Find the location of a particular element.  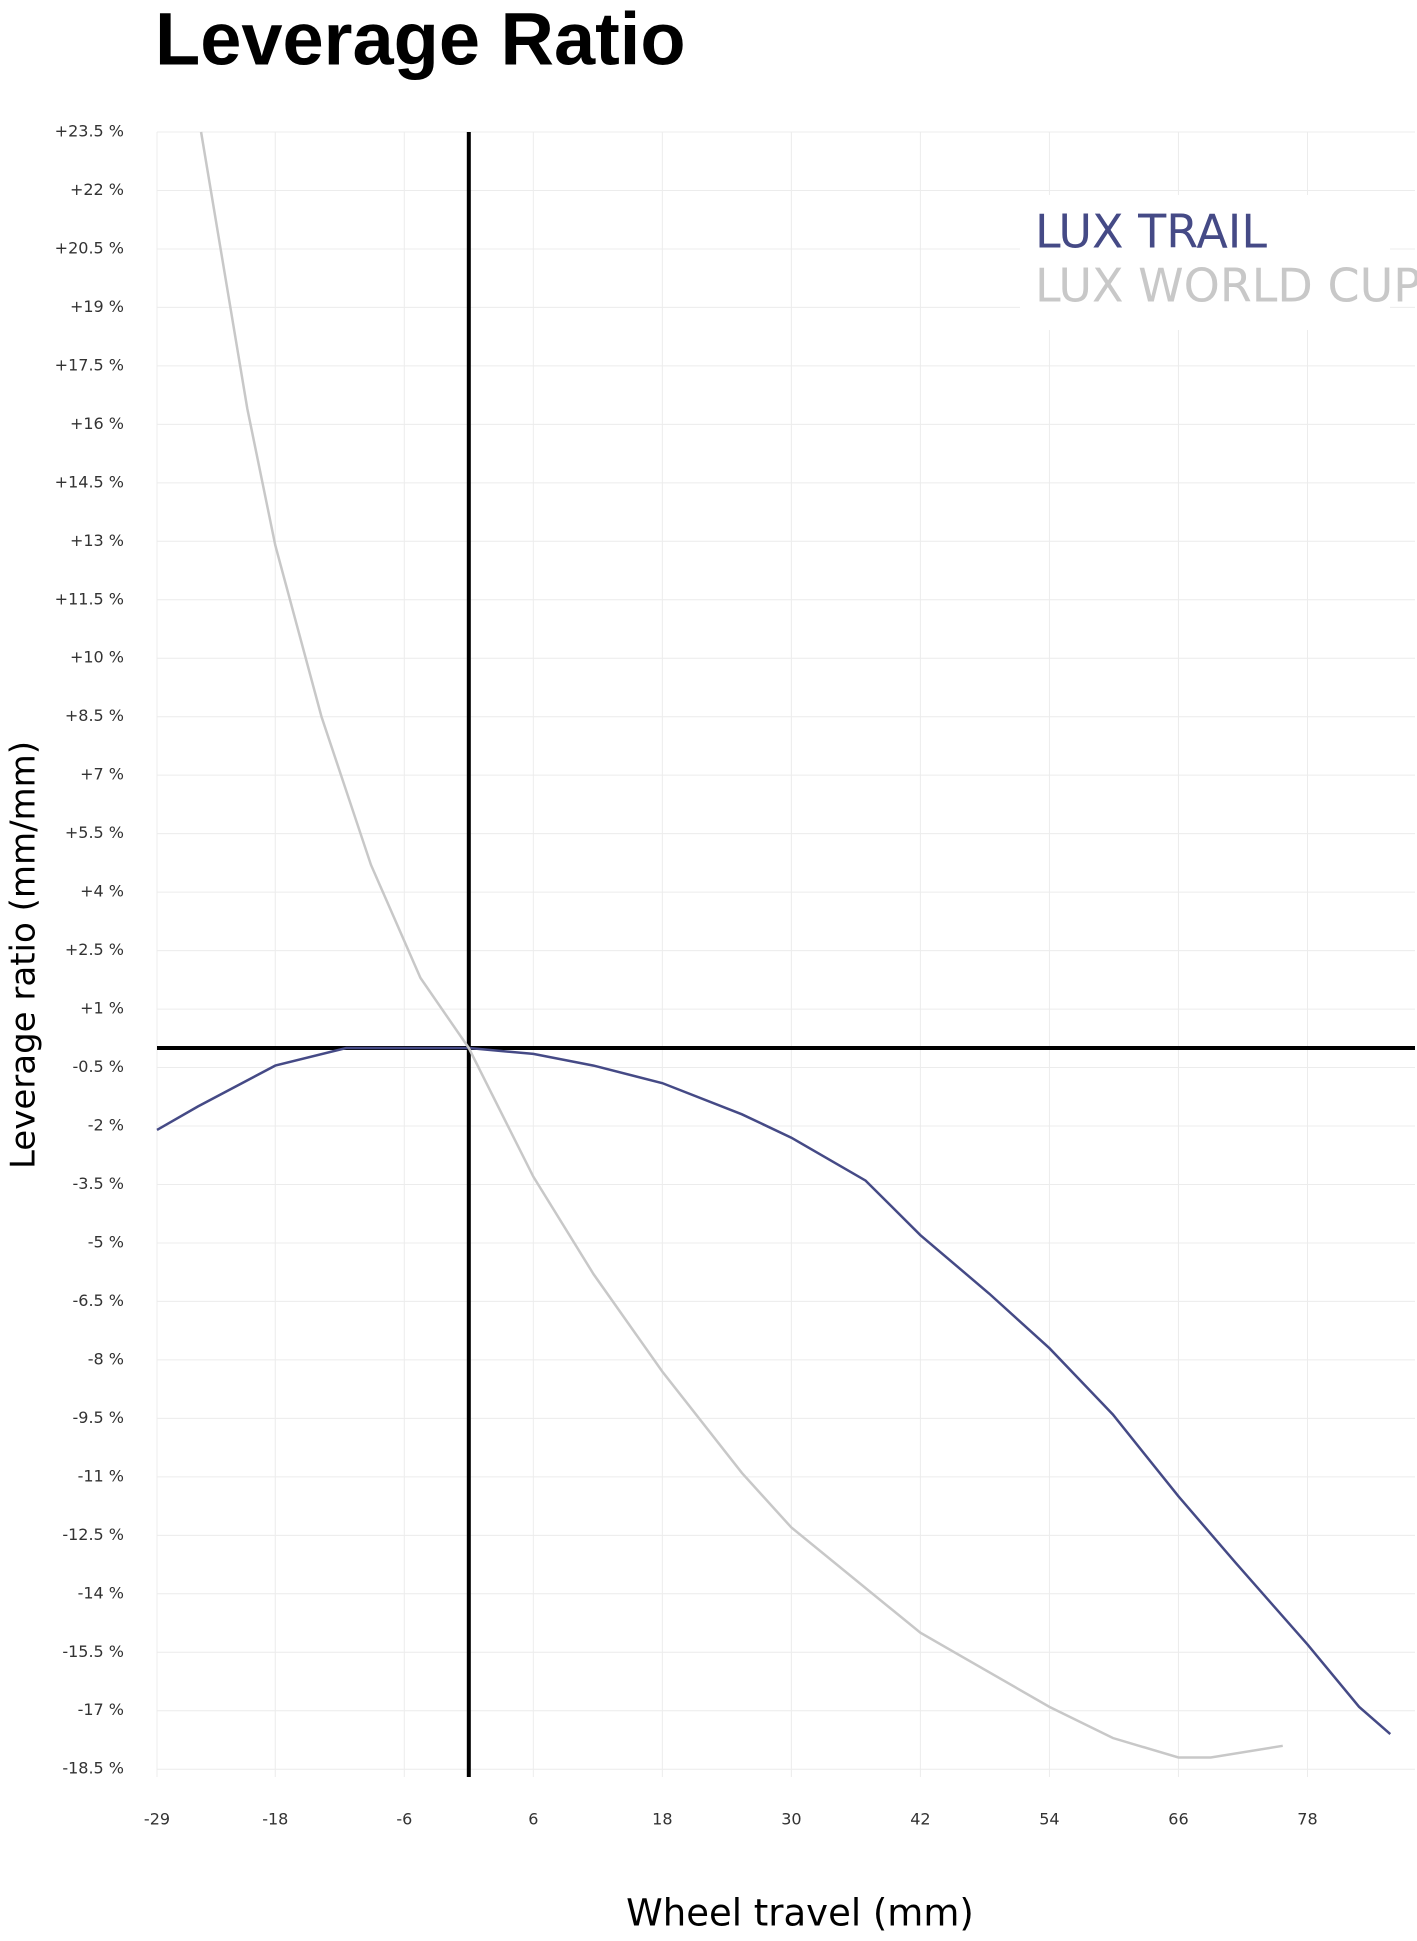

y-tick-label: +1 % is located at coordinates (102, 1008).